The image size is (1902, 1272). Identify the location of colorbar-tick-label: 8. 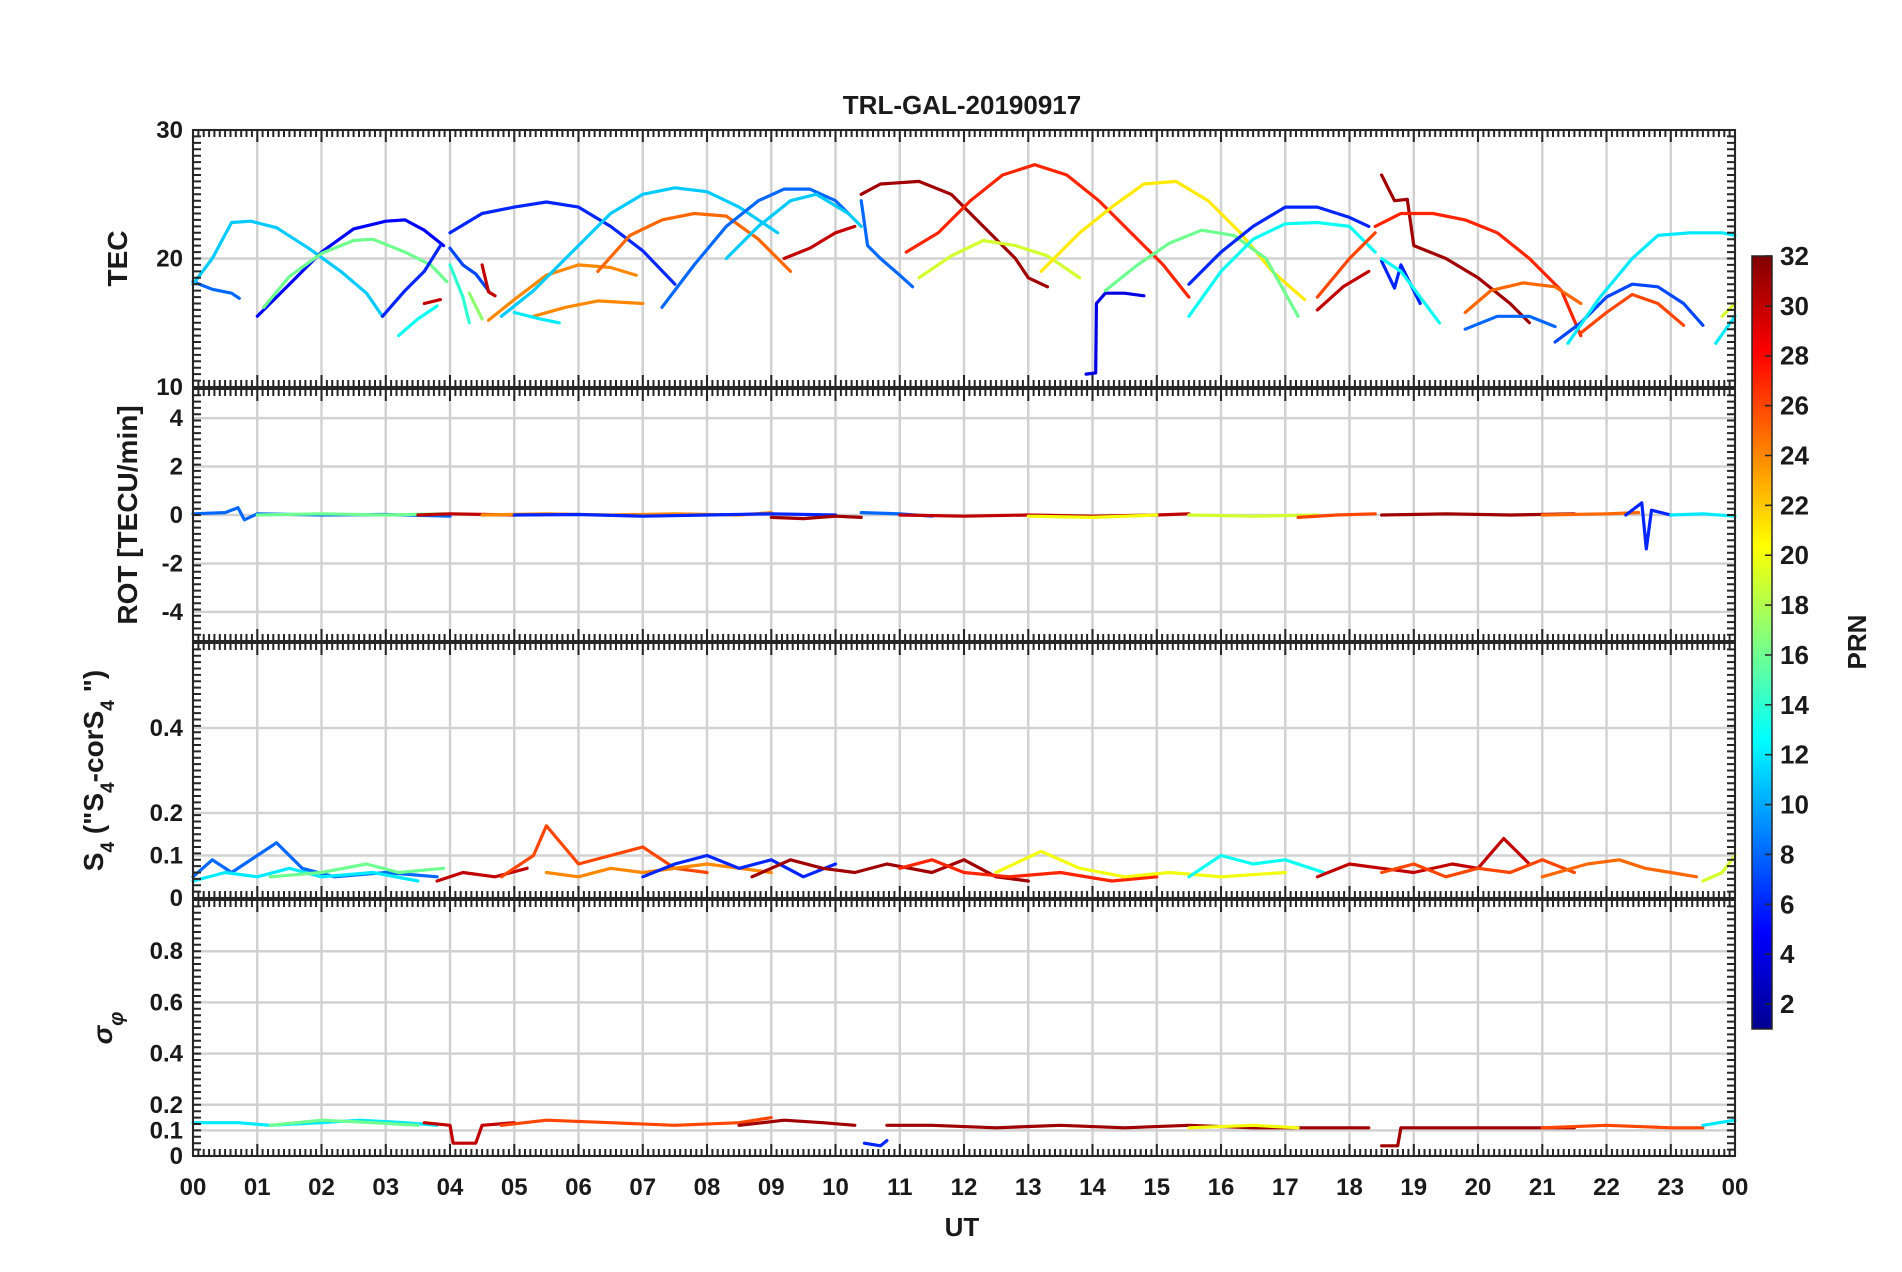
(1787, 854).